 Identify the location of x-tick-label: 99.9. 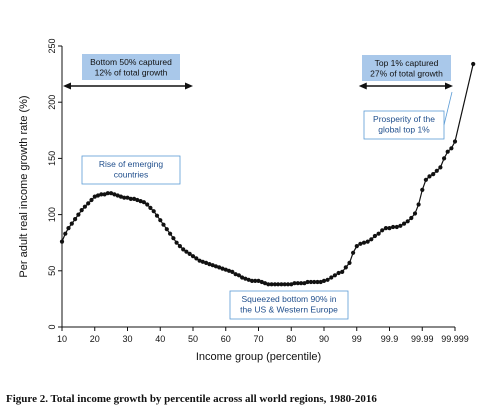
(390, 339).